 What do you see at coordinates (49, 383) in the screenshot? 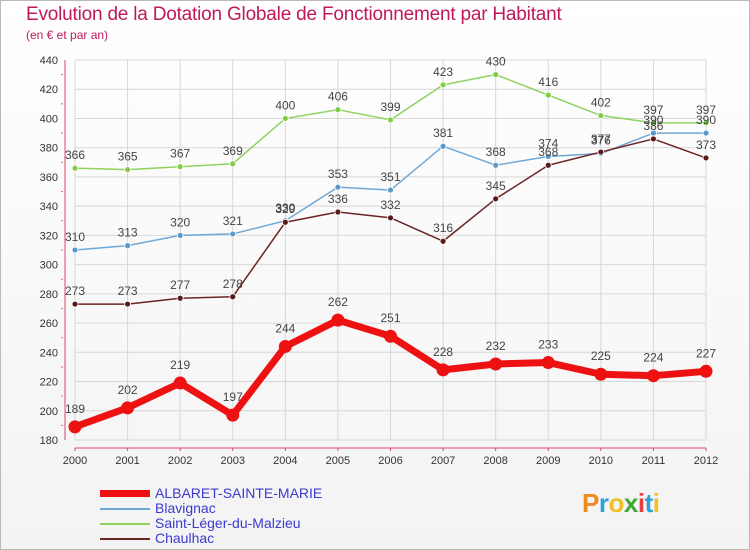
I see `y-tick-label: 220` at bounding box center [49, 383].